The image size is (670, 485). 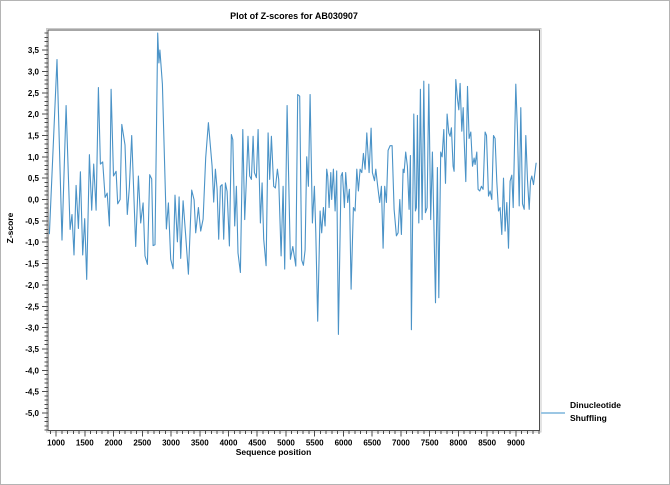 I want to click on svg-text: 2000, so click(x=114, y=443).